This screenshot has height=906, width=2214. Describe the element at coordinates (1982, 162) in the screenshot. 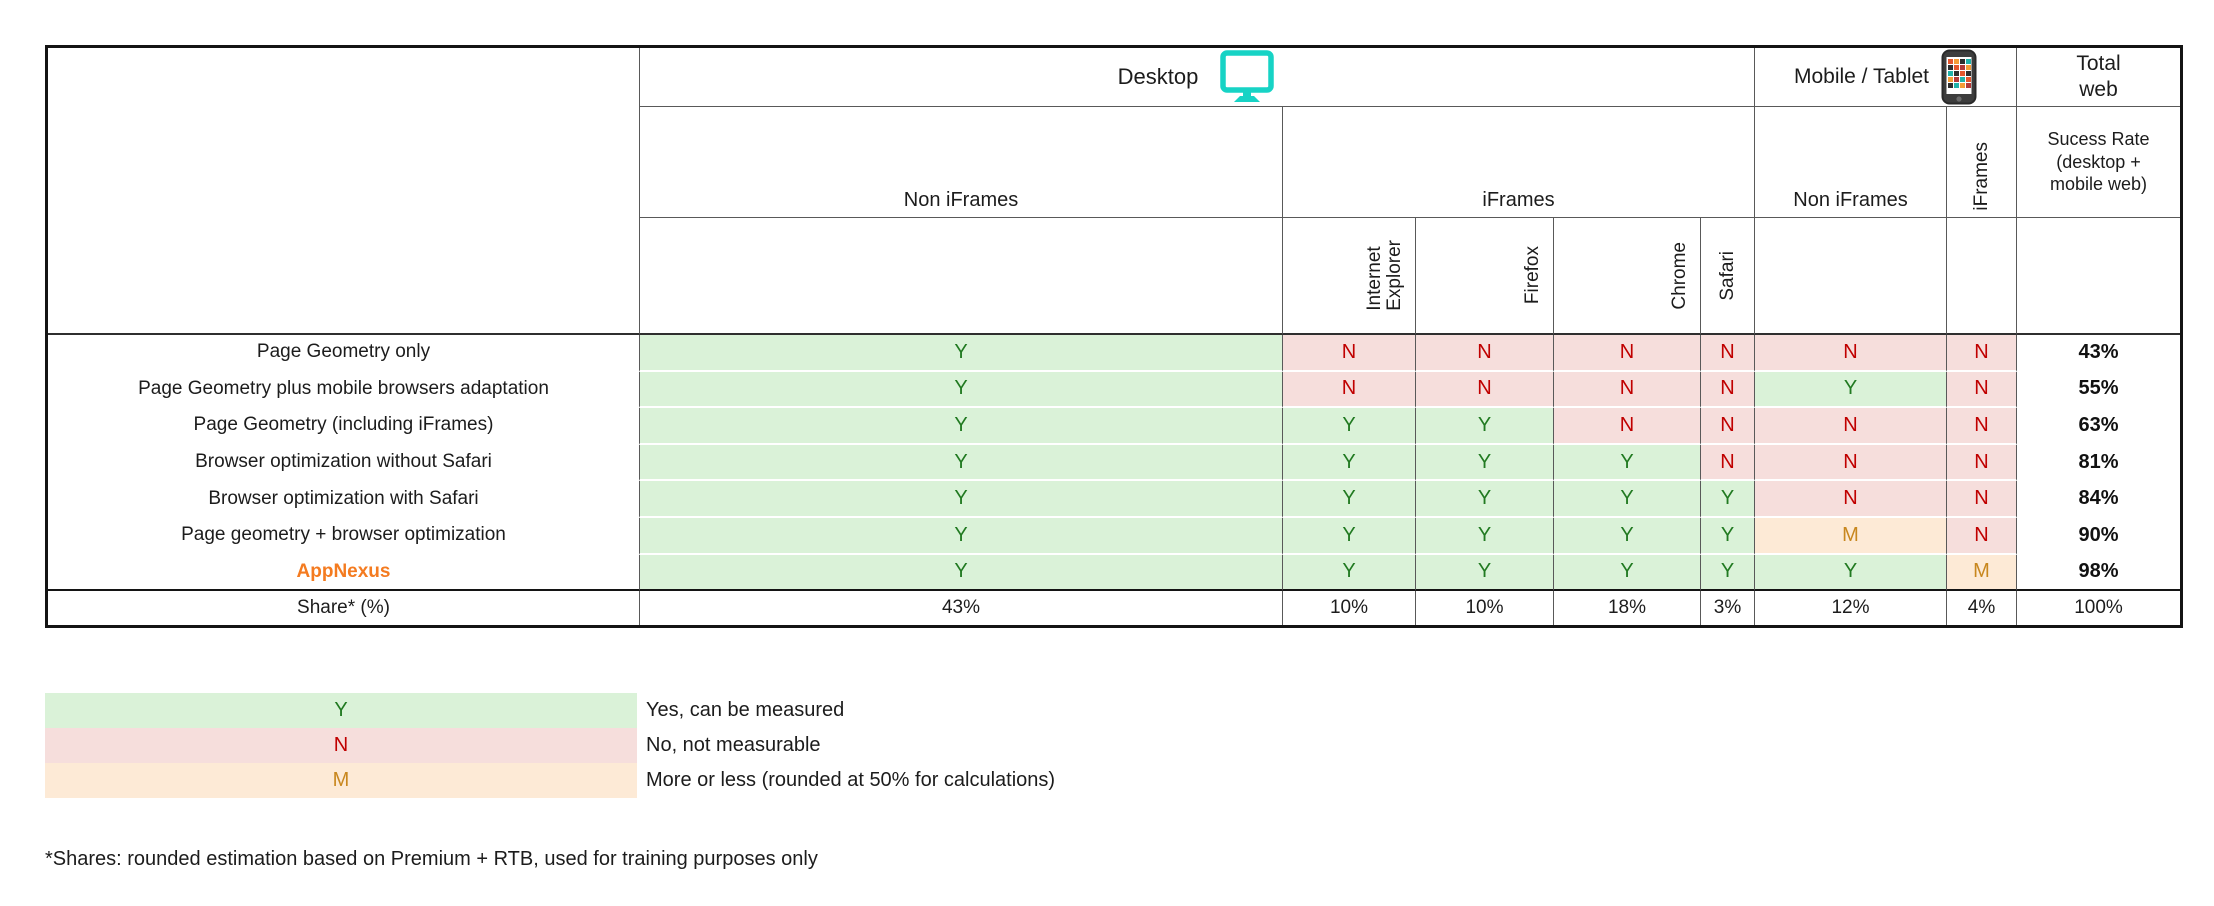

I see `header-mobile-iframes: iFrames` at that location.